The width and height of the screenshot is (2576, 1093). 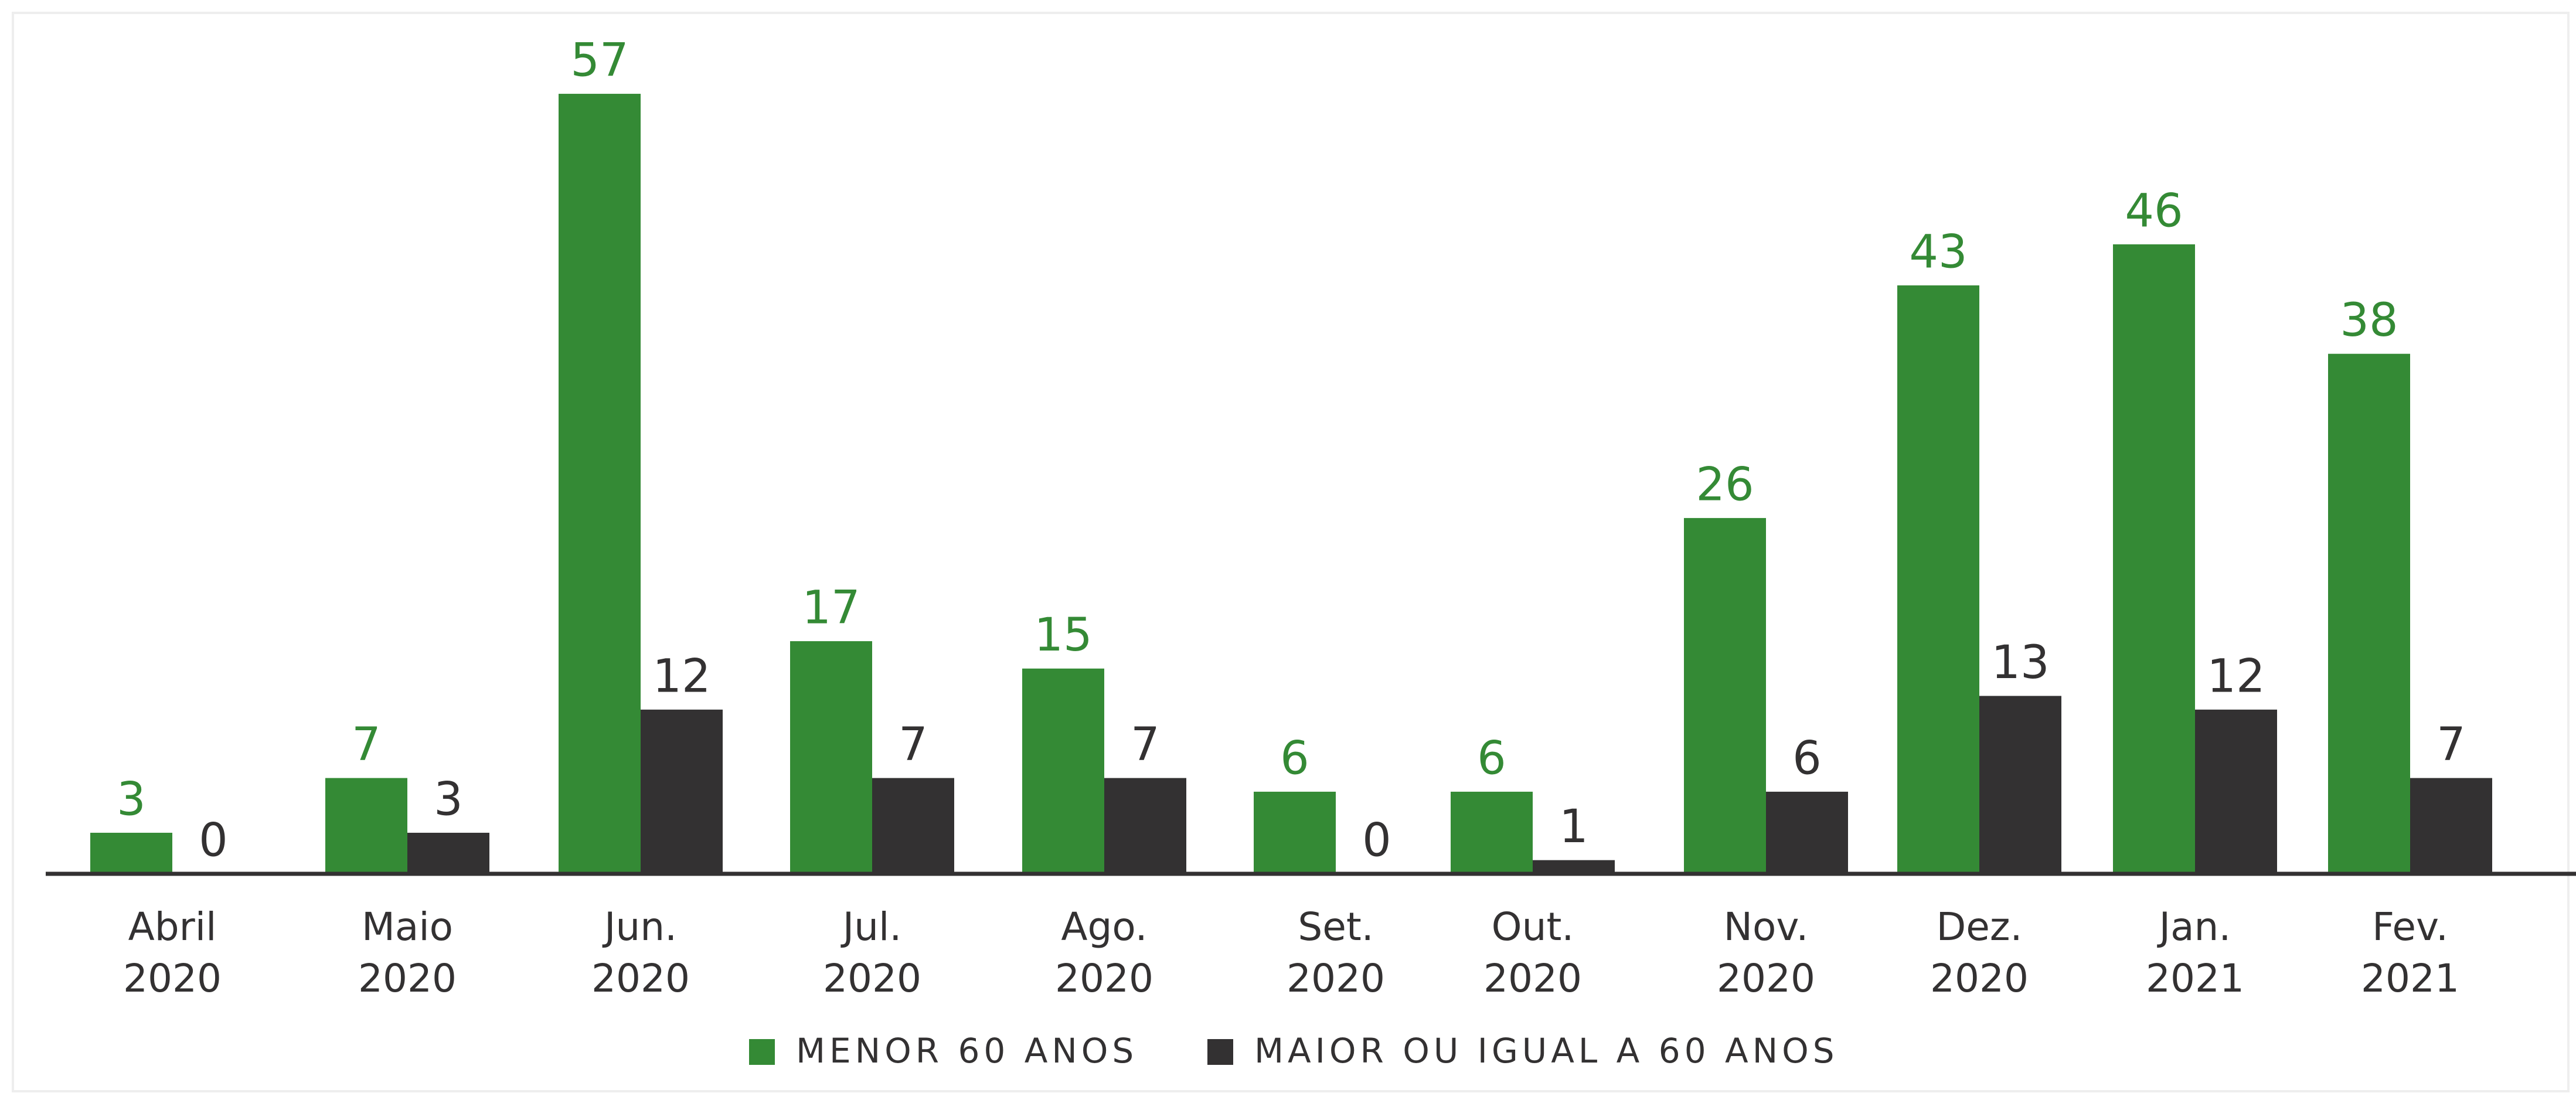 What do you see at coordinates (1573, 827) in the screenshot?
I see `value-label: 1` at bounding box center [1573, 827].